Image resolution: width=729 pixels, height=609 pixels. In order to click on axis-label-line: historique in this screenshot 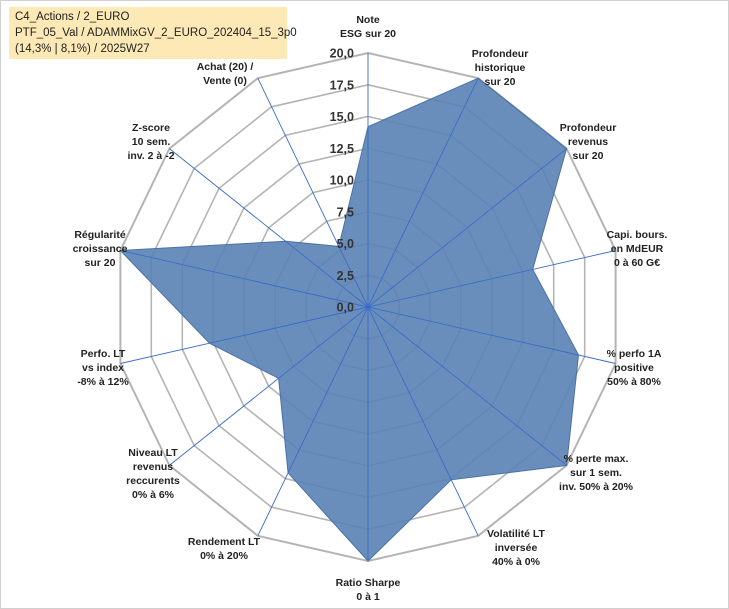, I will do `click(500, 68)`.